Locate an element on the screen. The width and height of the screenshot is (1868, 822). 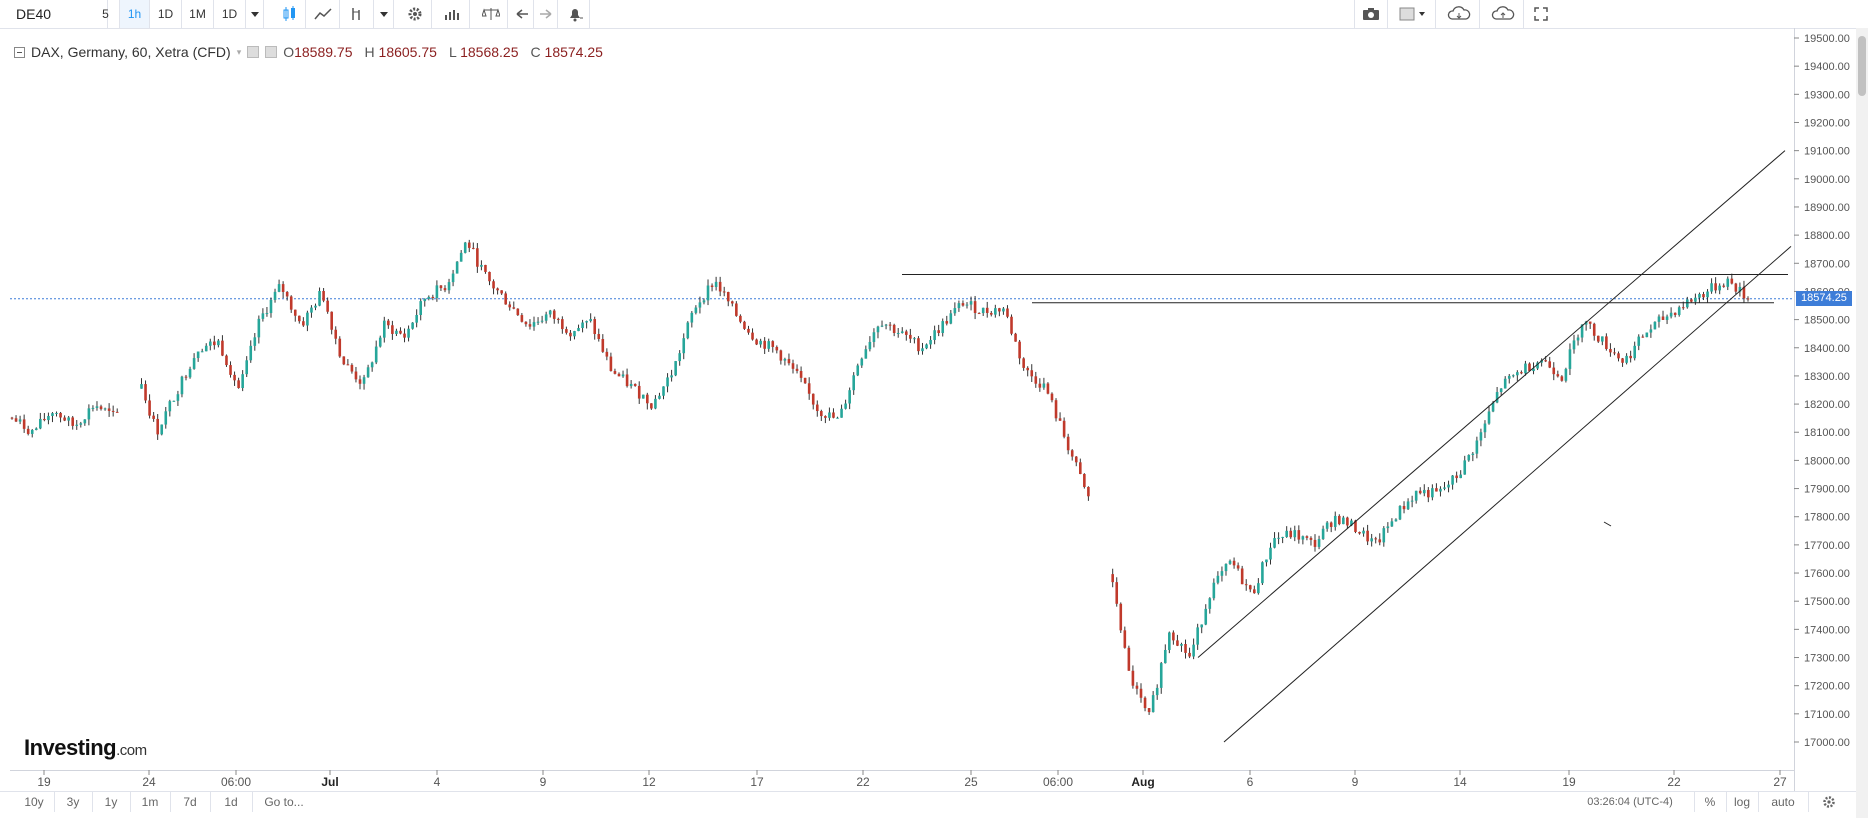
y-tick-label: 17300.00 is located at coordinates (1827, 659).